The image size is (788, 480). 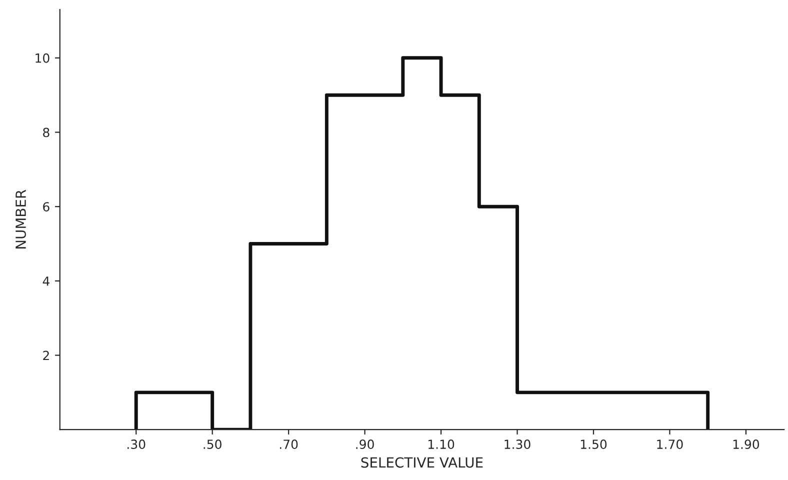 What do you see at coordinates (43, 58) in the screenshot?
I see `y-tick-label: 10` at bounding box center [43, 58].